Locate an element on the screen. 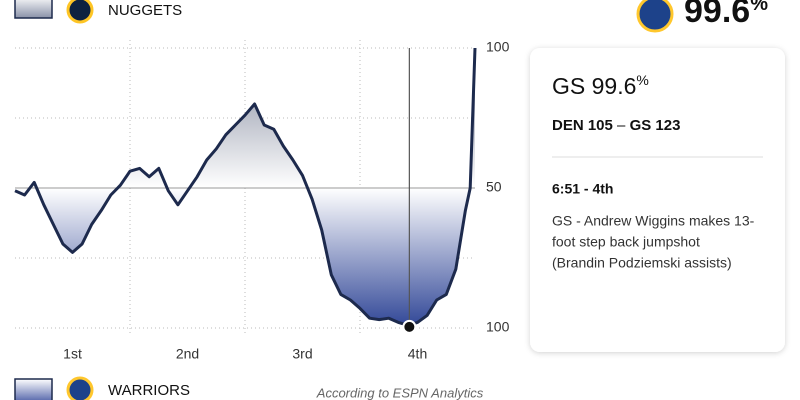 Image resolution: width=800 pixels, height=400 pixels. card-unit: % is located at coordinates (642, 80).